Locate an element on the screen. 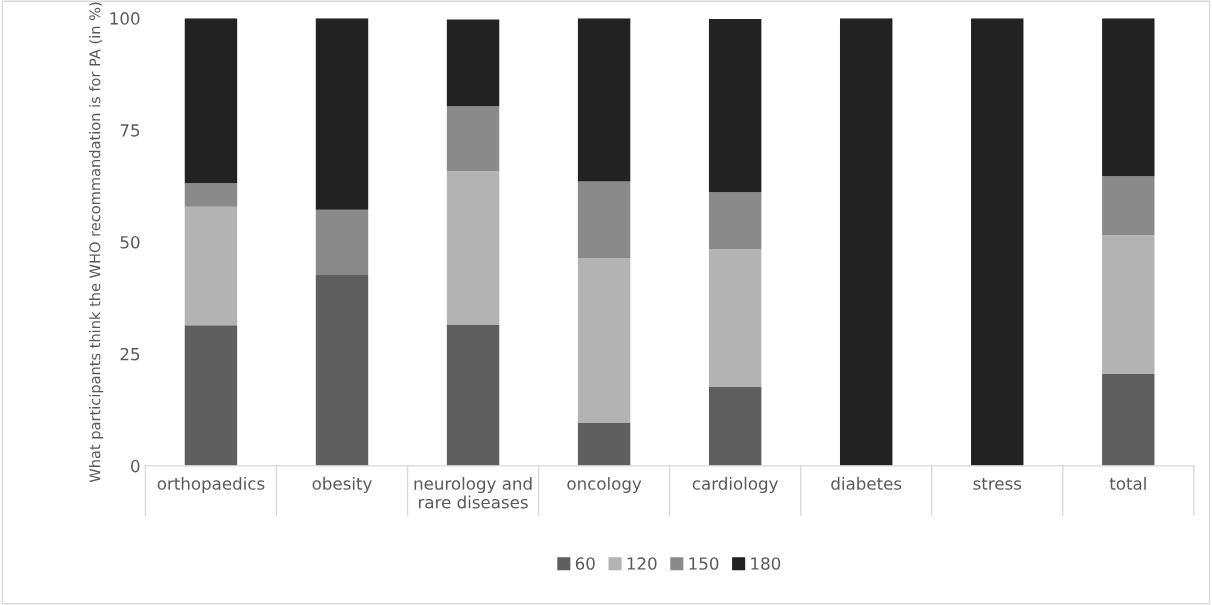 The height and width of the screenshot is (605, 1212). x-tick-label: cardiology is located at coordinates (735, 485).